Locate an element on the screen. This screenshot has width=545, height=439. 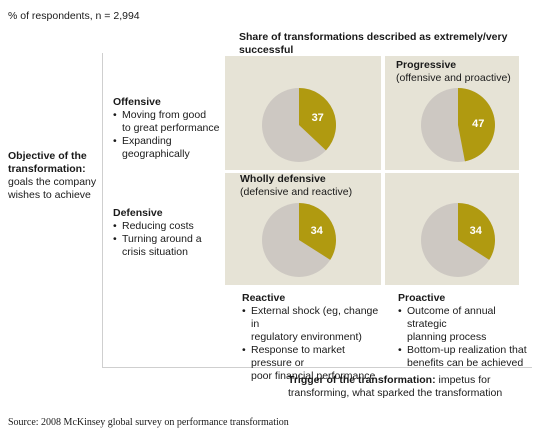
wholly-defensive-title: Wholly defensive is located at coordinates (283, 179).